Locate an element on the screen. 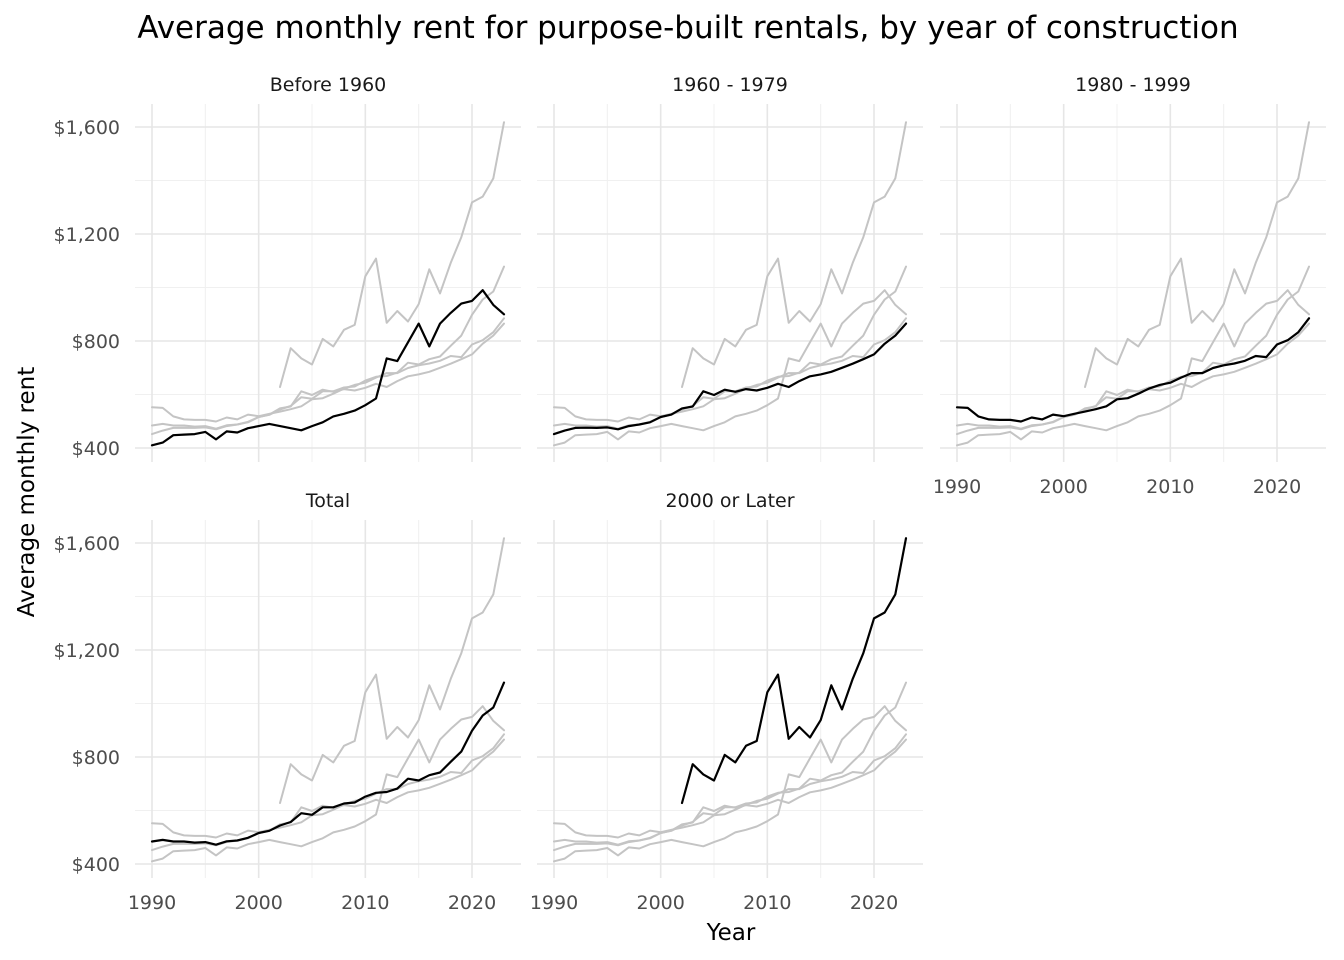 The height and width of the screenshot is (960, 1344). panel-1: Before 1960 $400 $800 $1,200 $1,600 is located at coordinates (287, 268).